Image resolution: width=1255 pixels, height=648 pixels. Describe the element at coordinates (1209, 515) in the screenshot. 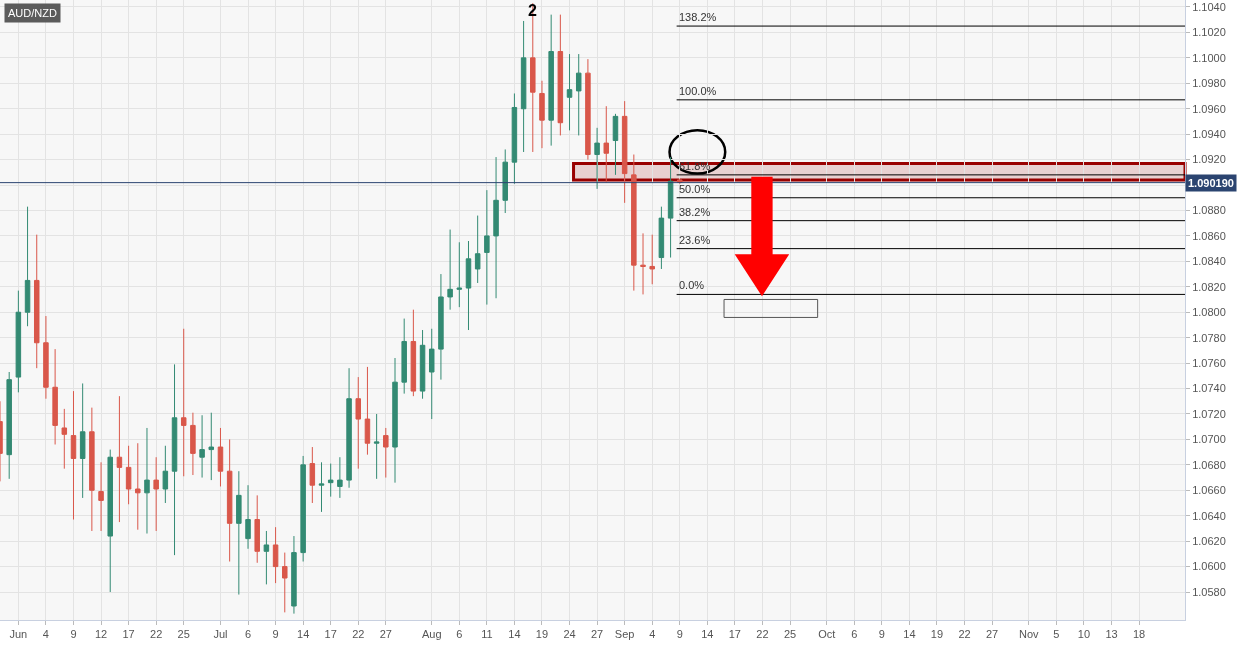

I see `y-tick-label: 1.0640` at that location.